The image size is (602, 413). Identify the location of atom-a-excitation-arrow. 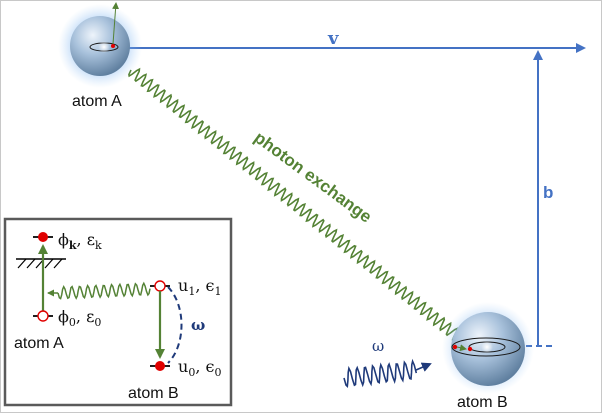
(116, 23).